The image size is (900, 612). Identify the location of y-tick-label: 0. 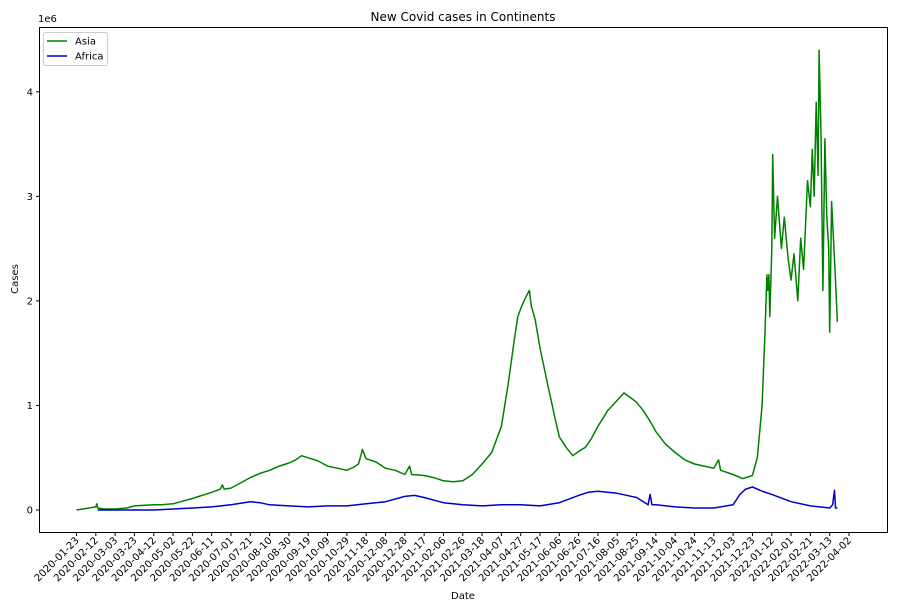
(30, 511).